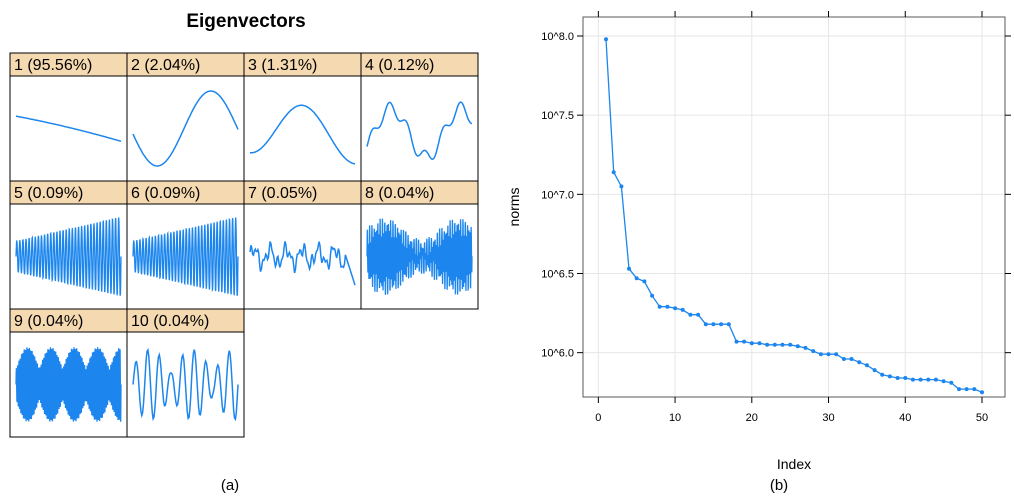  Describe the element at coordinates (165, 65) in the screenshot. I see `strip-label-2: 2 (2.04%)` at that location.